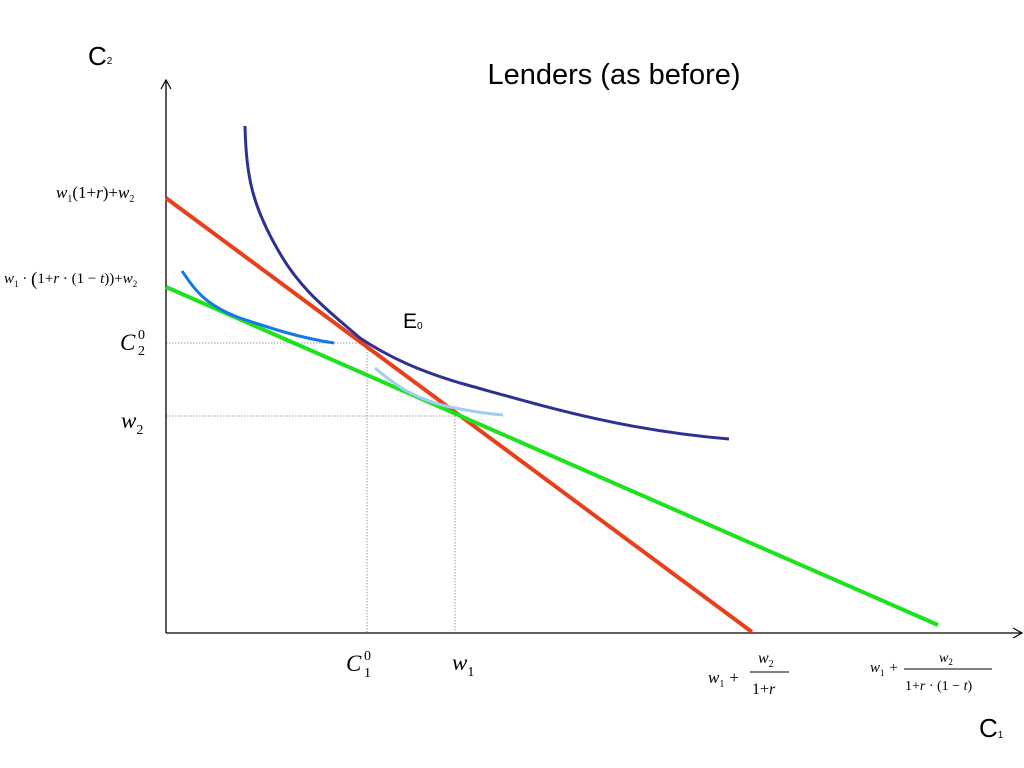 The height and width of the screenshot is (768, 1024). Describe the element at coordinates (95, 194) in the screenshot. I see `y-tick-endowment-value: w1(1+r)+w2` at that location.